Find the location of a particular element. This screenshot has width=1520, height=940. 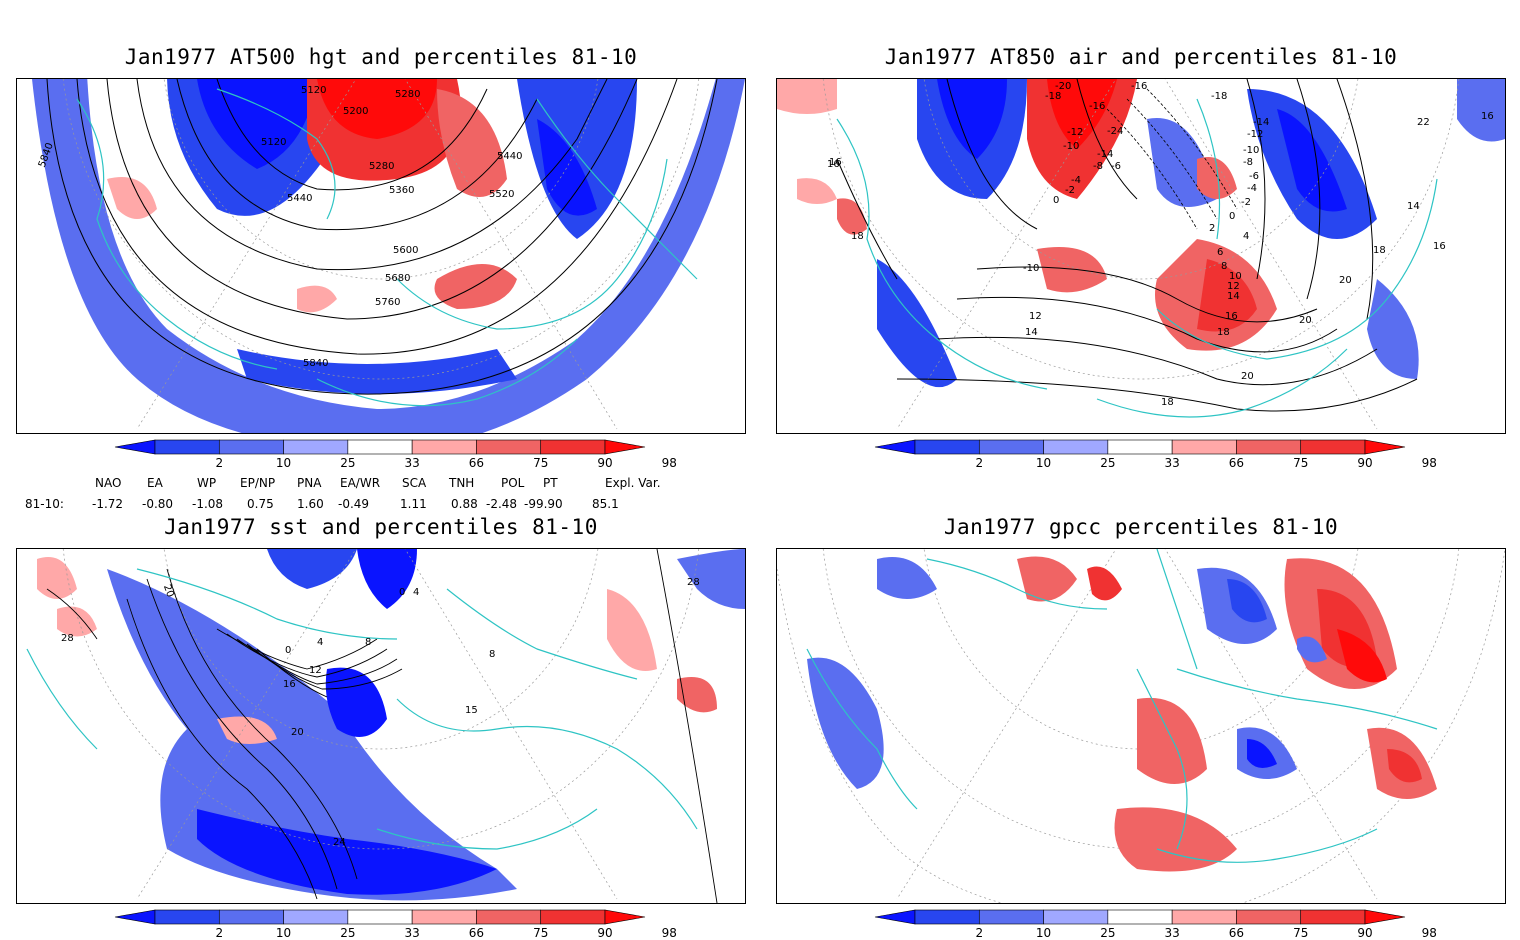

idx-value-pna: 1.60 is located at coordinates (310, 504).